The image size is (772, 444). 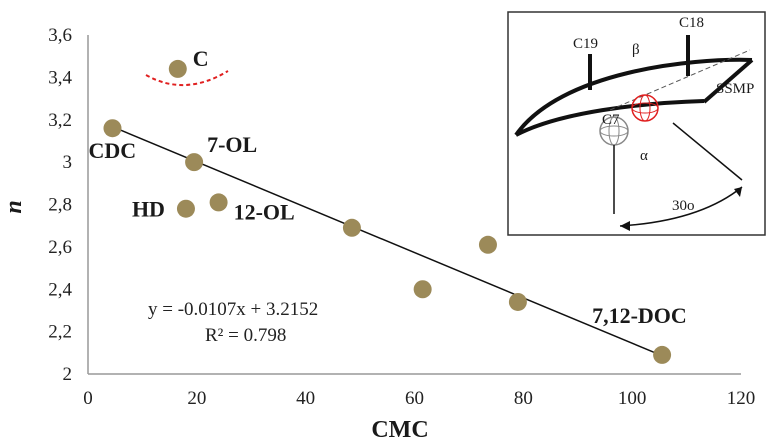 I want to click on point-label: C, so click(x=201, y=58).